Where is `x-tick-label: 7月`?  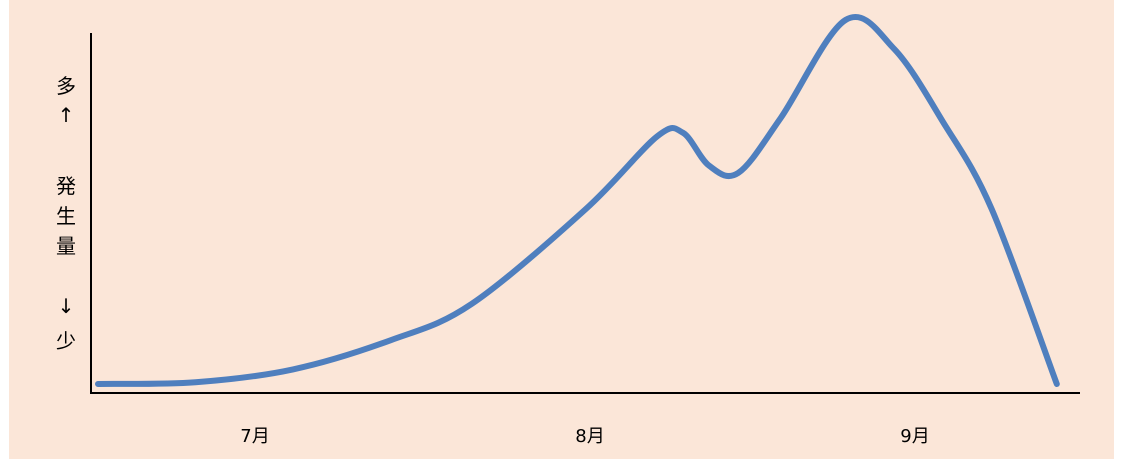
x-tick-label: 7月 is located at coordinates (254, 436).